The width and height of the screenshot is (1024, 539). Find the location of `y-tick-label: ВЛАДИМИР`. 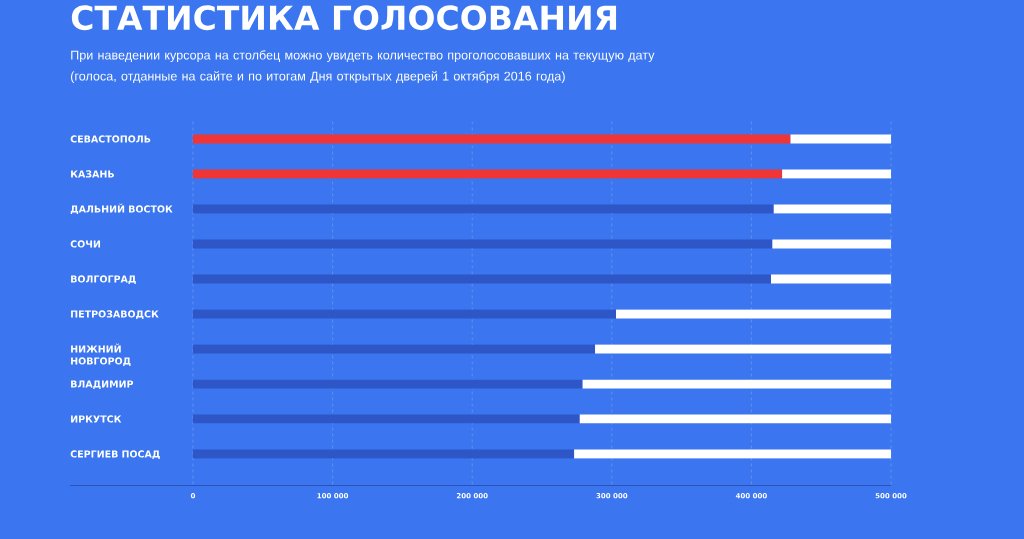

y-tick-label: ВЛАДИМИР is located at coordinates (102, 384).